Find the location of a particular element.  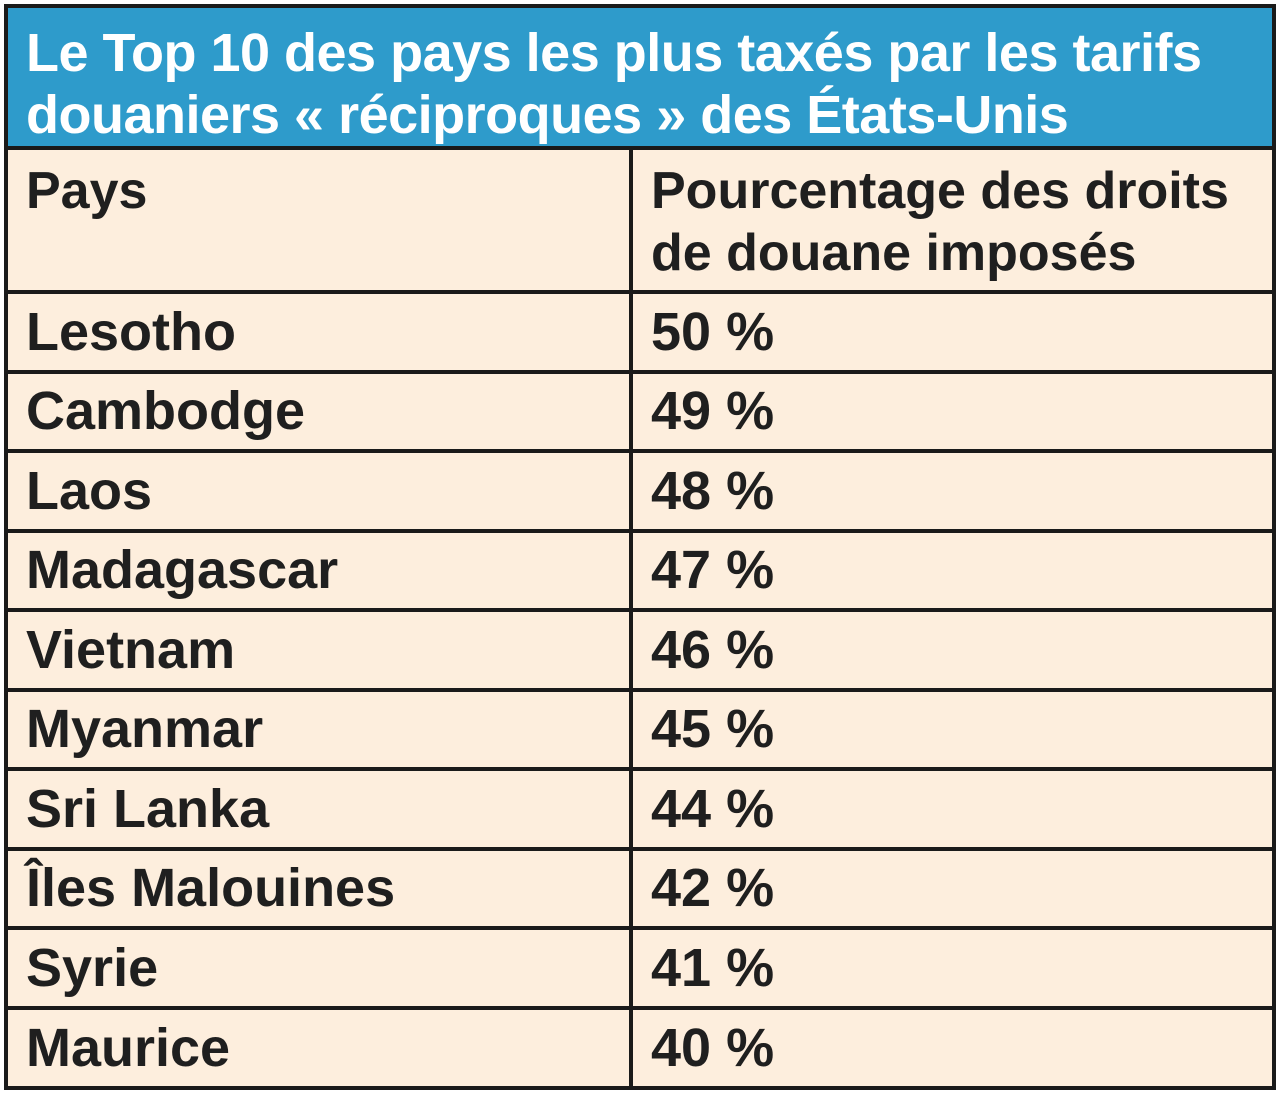

table-row: Syrie 41 % is located at coordinates (640, 969).